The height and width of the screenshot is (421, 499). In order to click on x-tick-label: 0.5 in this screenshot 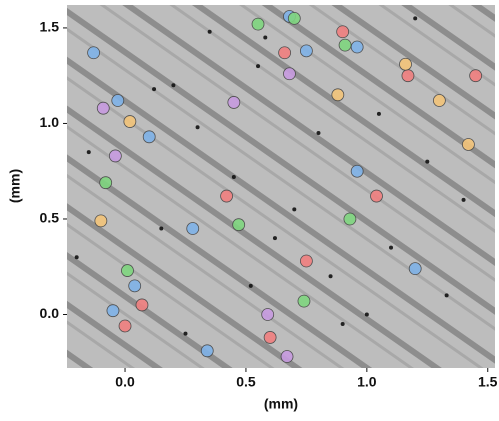, I will do `click(246, 382)`.